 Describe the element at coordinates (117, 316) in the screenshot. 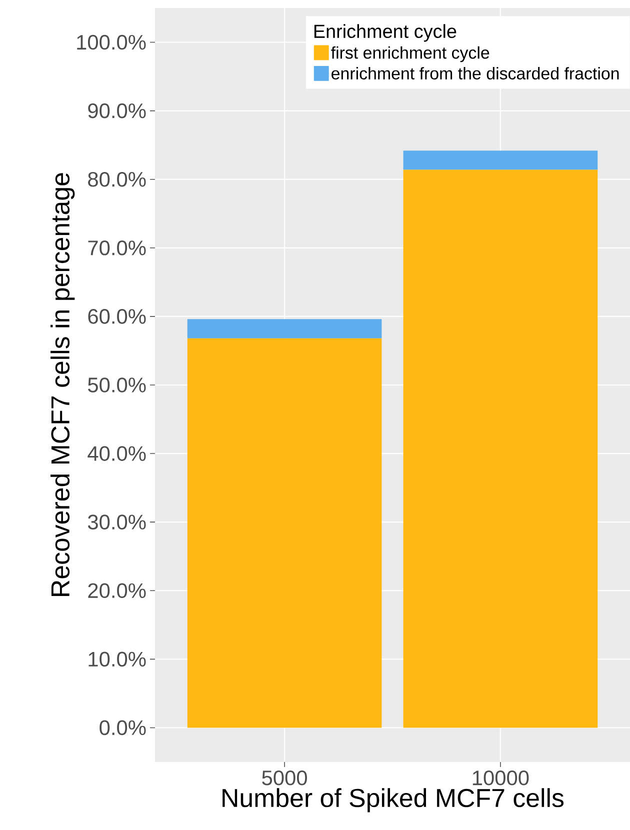

I see `y-tick-label: 60.0%` at that location.